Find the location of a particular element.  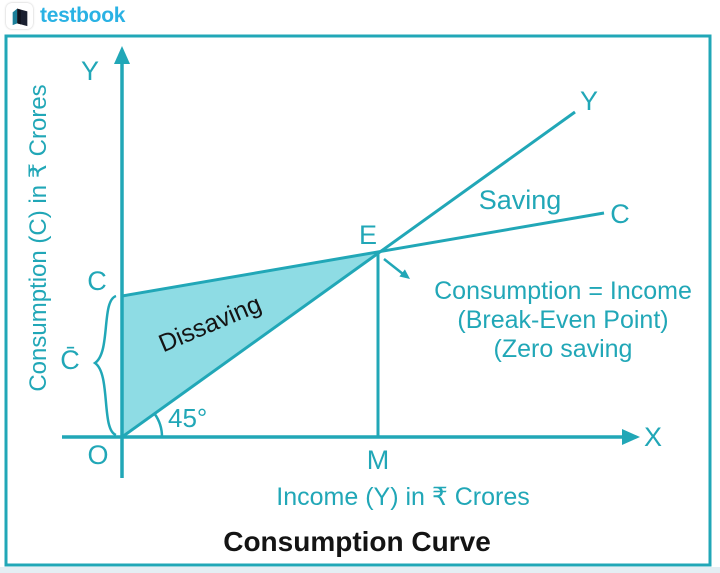

testbook-logo-badge is located at coordinates (19, 16).